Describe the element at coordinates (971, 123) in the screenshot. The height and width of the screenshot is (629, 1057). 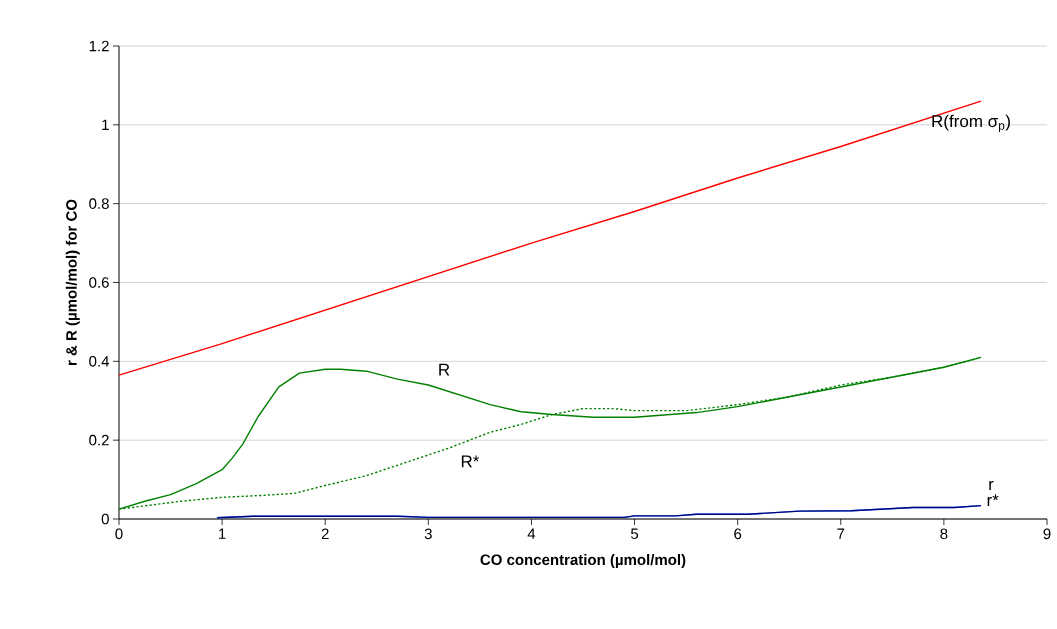
I see `series-label: R(from σ$_{p}$)` at that location.